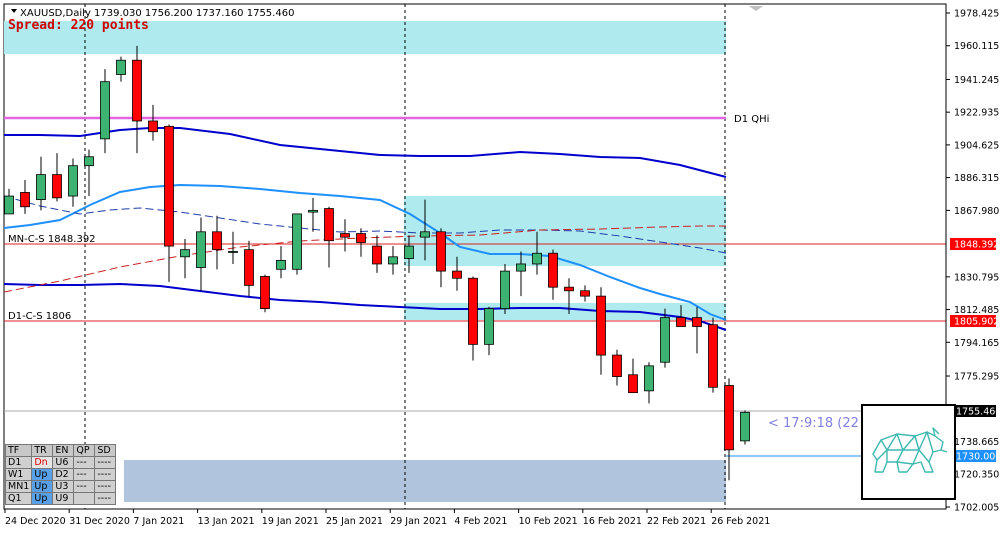 The height and width of the screenshot is (533, 1001). What do you see at coordinates (105, 450) in the screenshot?
I see `table-header-cell: SD` at bounding box center [105, 450].